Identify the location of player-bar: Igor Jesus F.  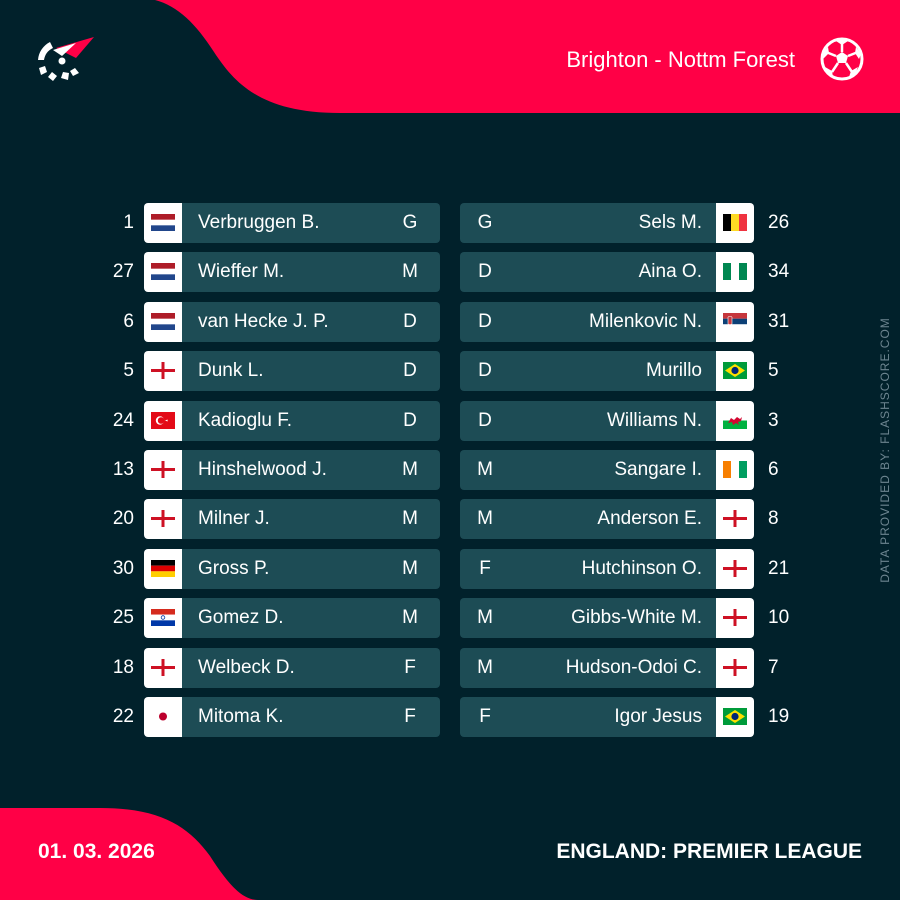
(588, 717).